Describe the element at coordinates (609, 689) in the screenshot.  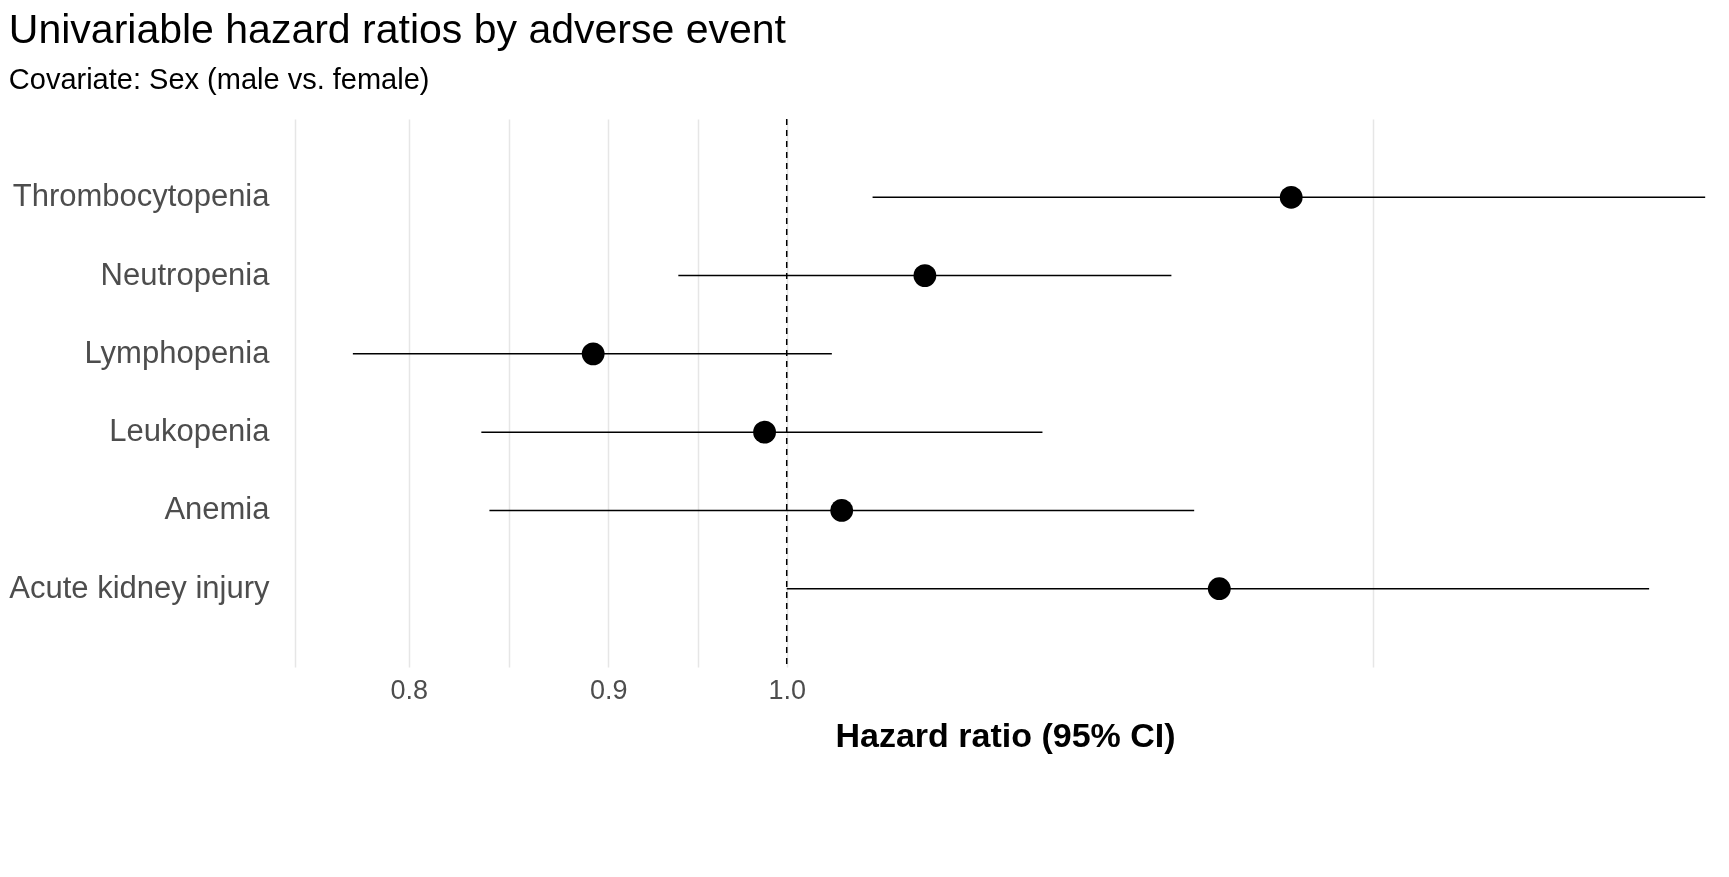
I see `x-tick-label: 0.9` at that location.